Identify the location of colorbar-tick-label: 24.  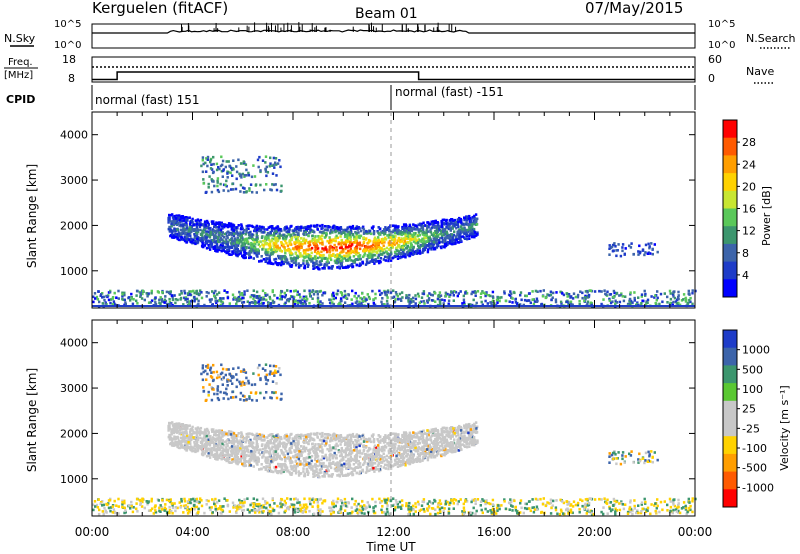
(749, 164).